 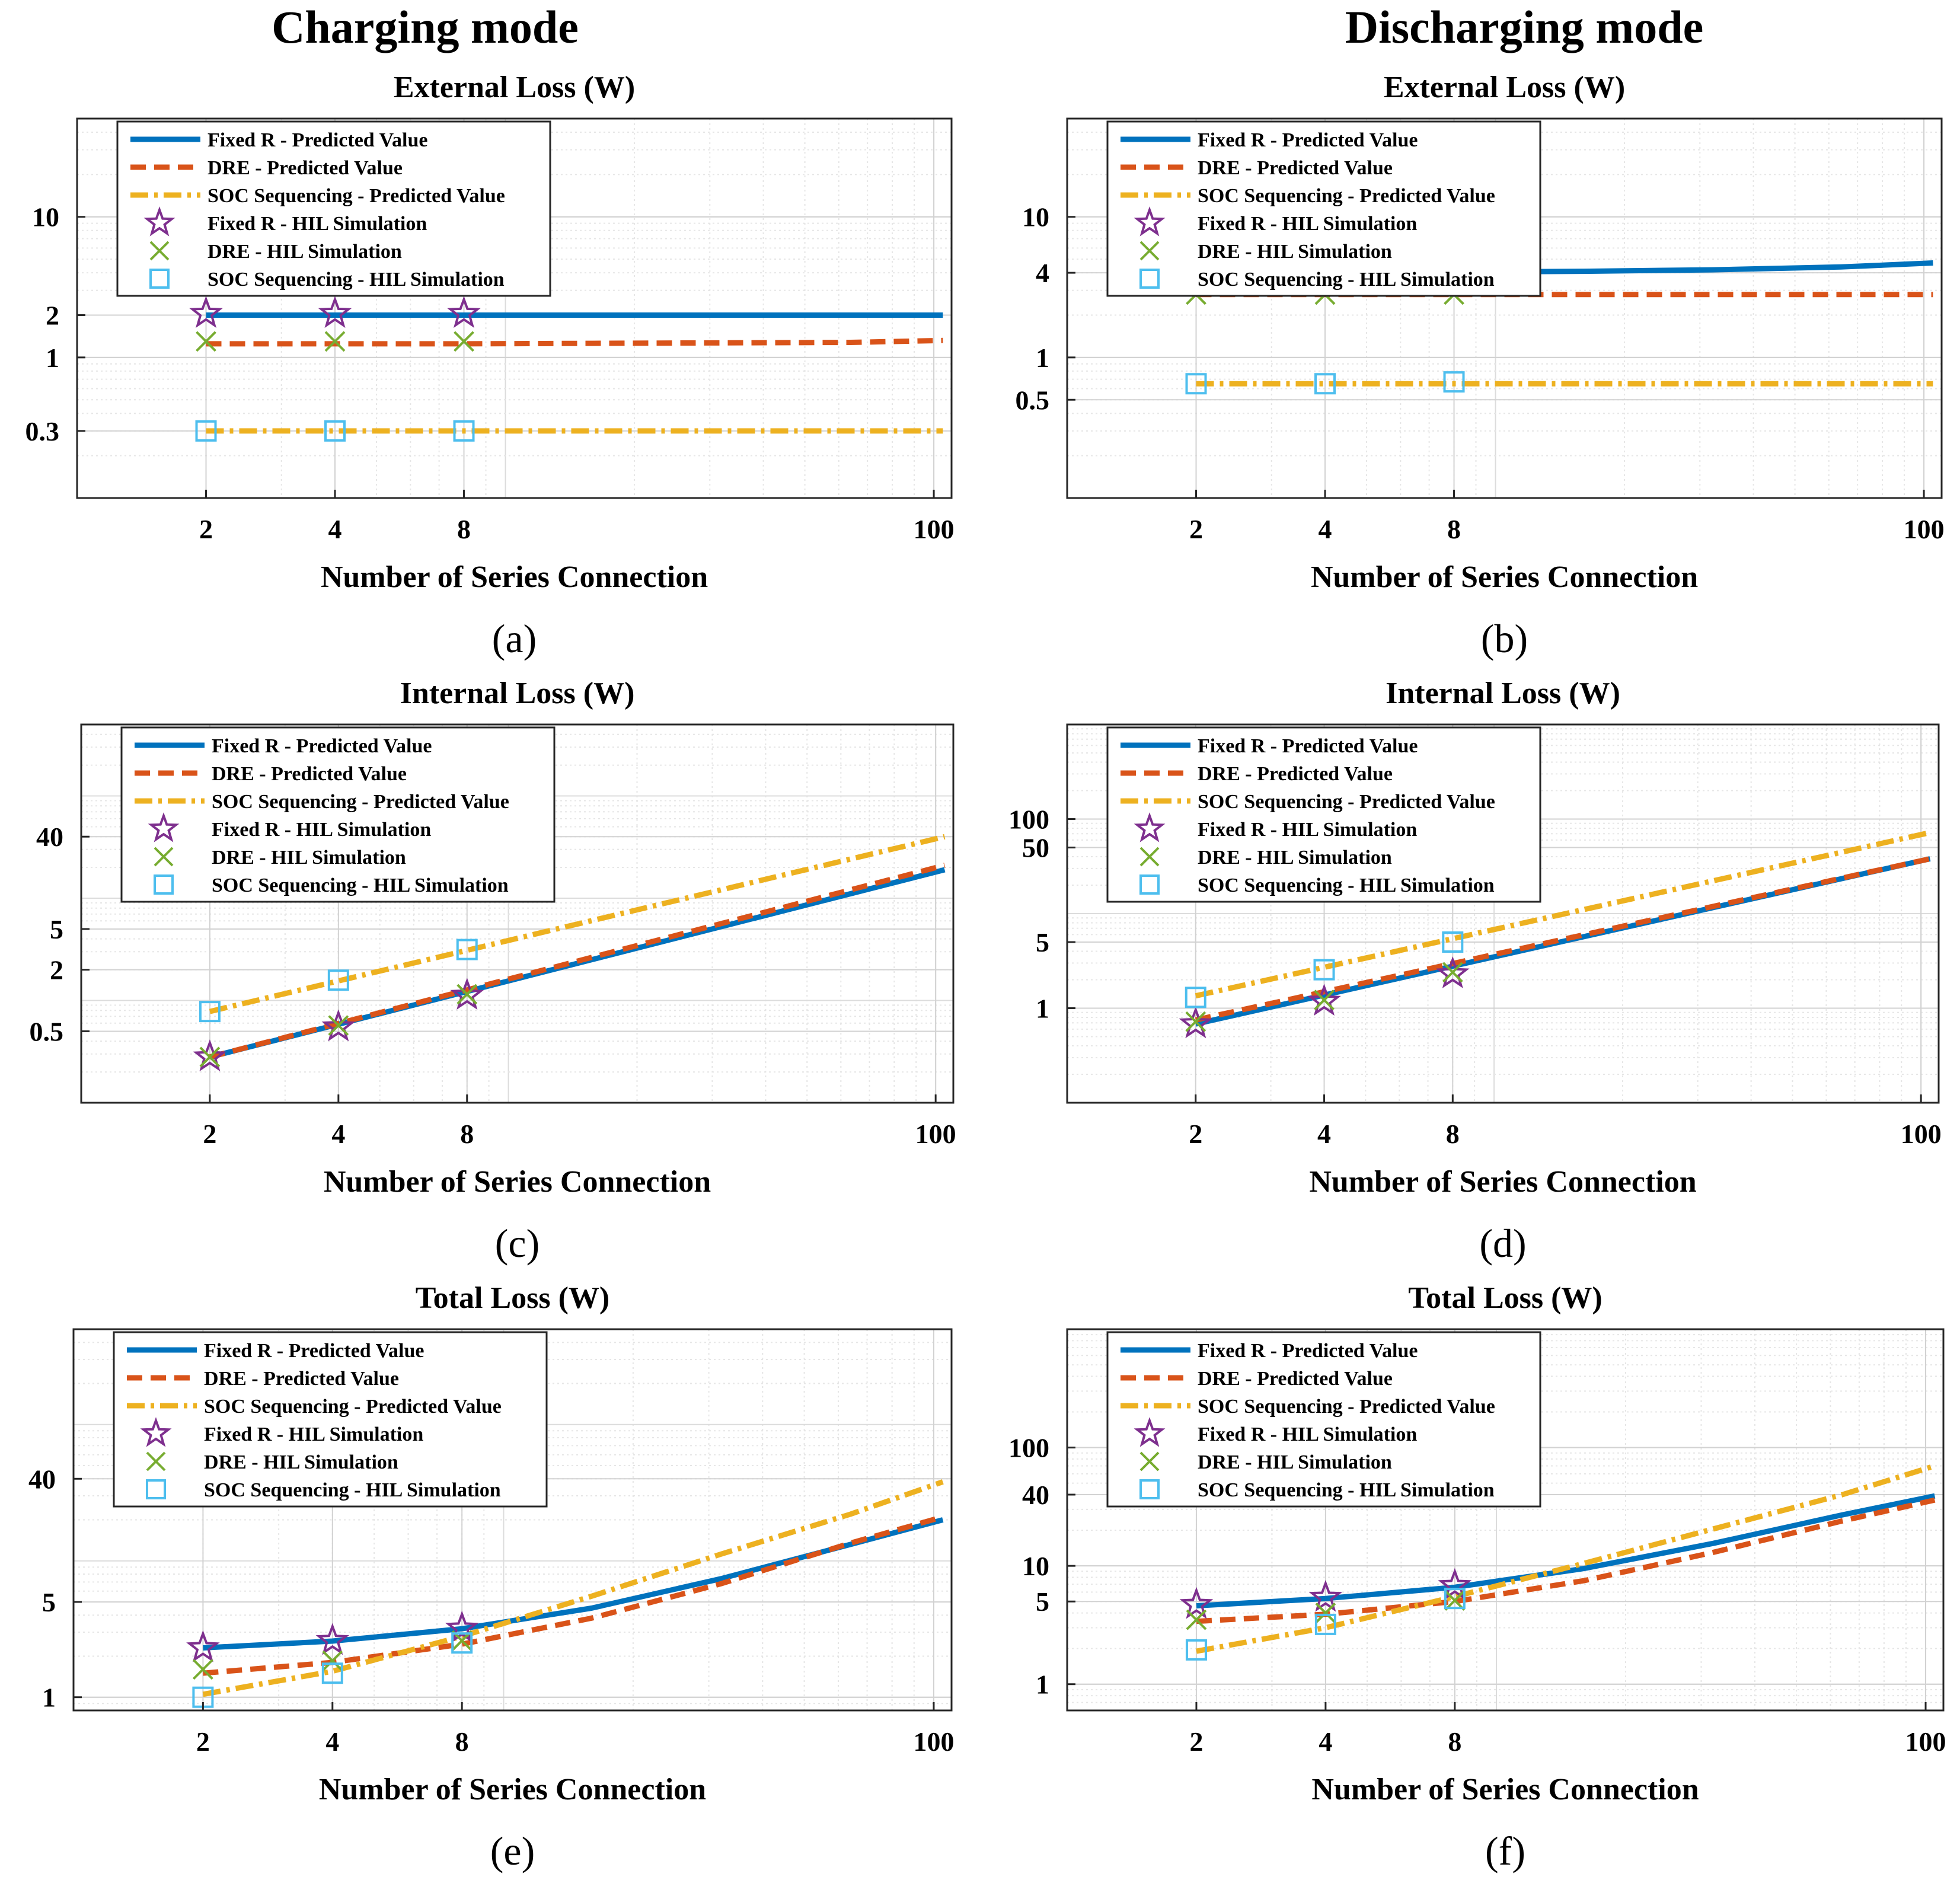 I want to click on panel-letter: (d), so click(x=1502, y=1243).